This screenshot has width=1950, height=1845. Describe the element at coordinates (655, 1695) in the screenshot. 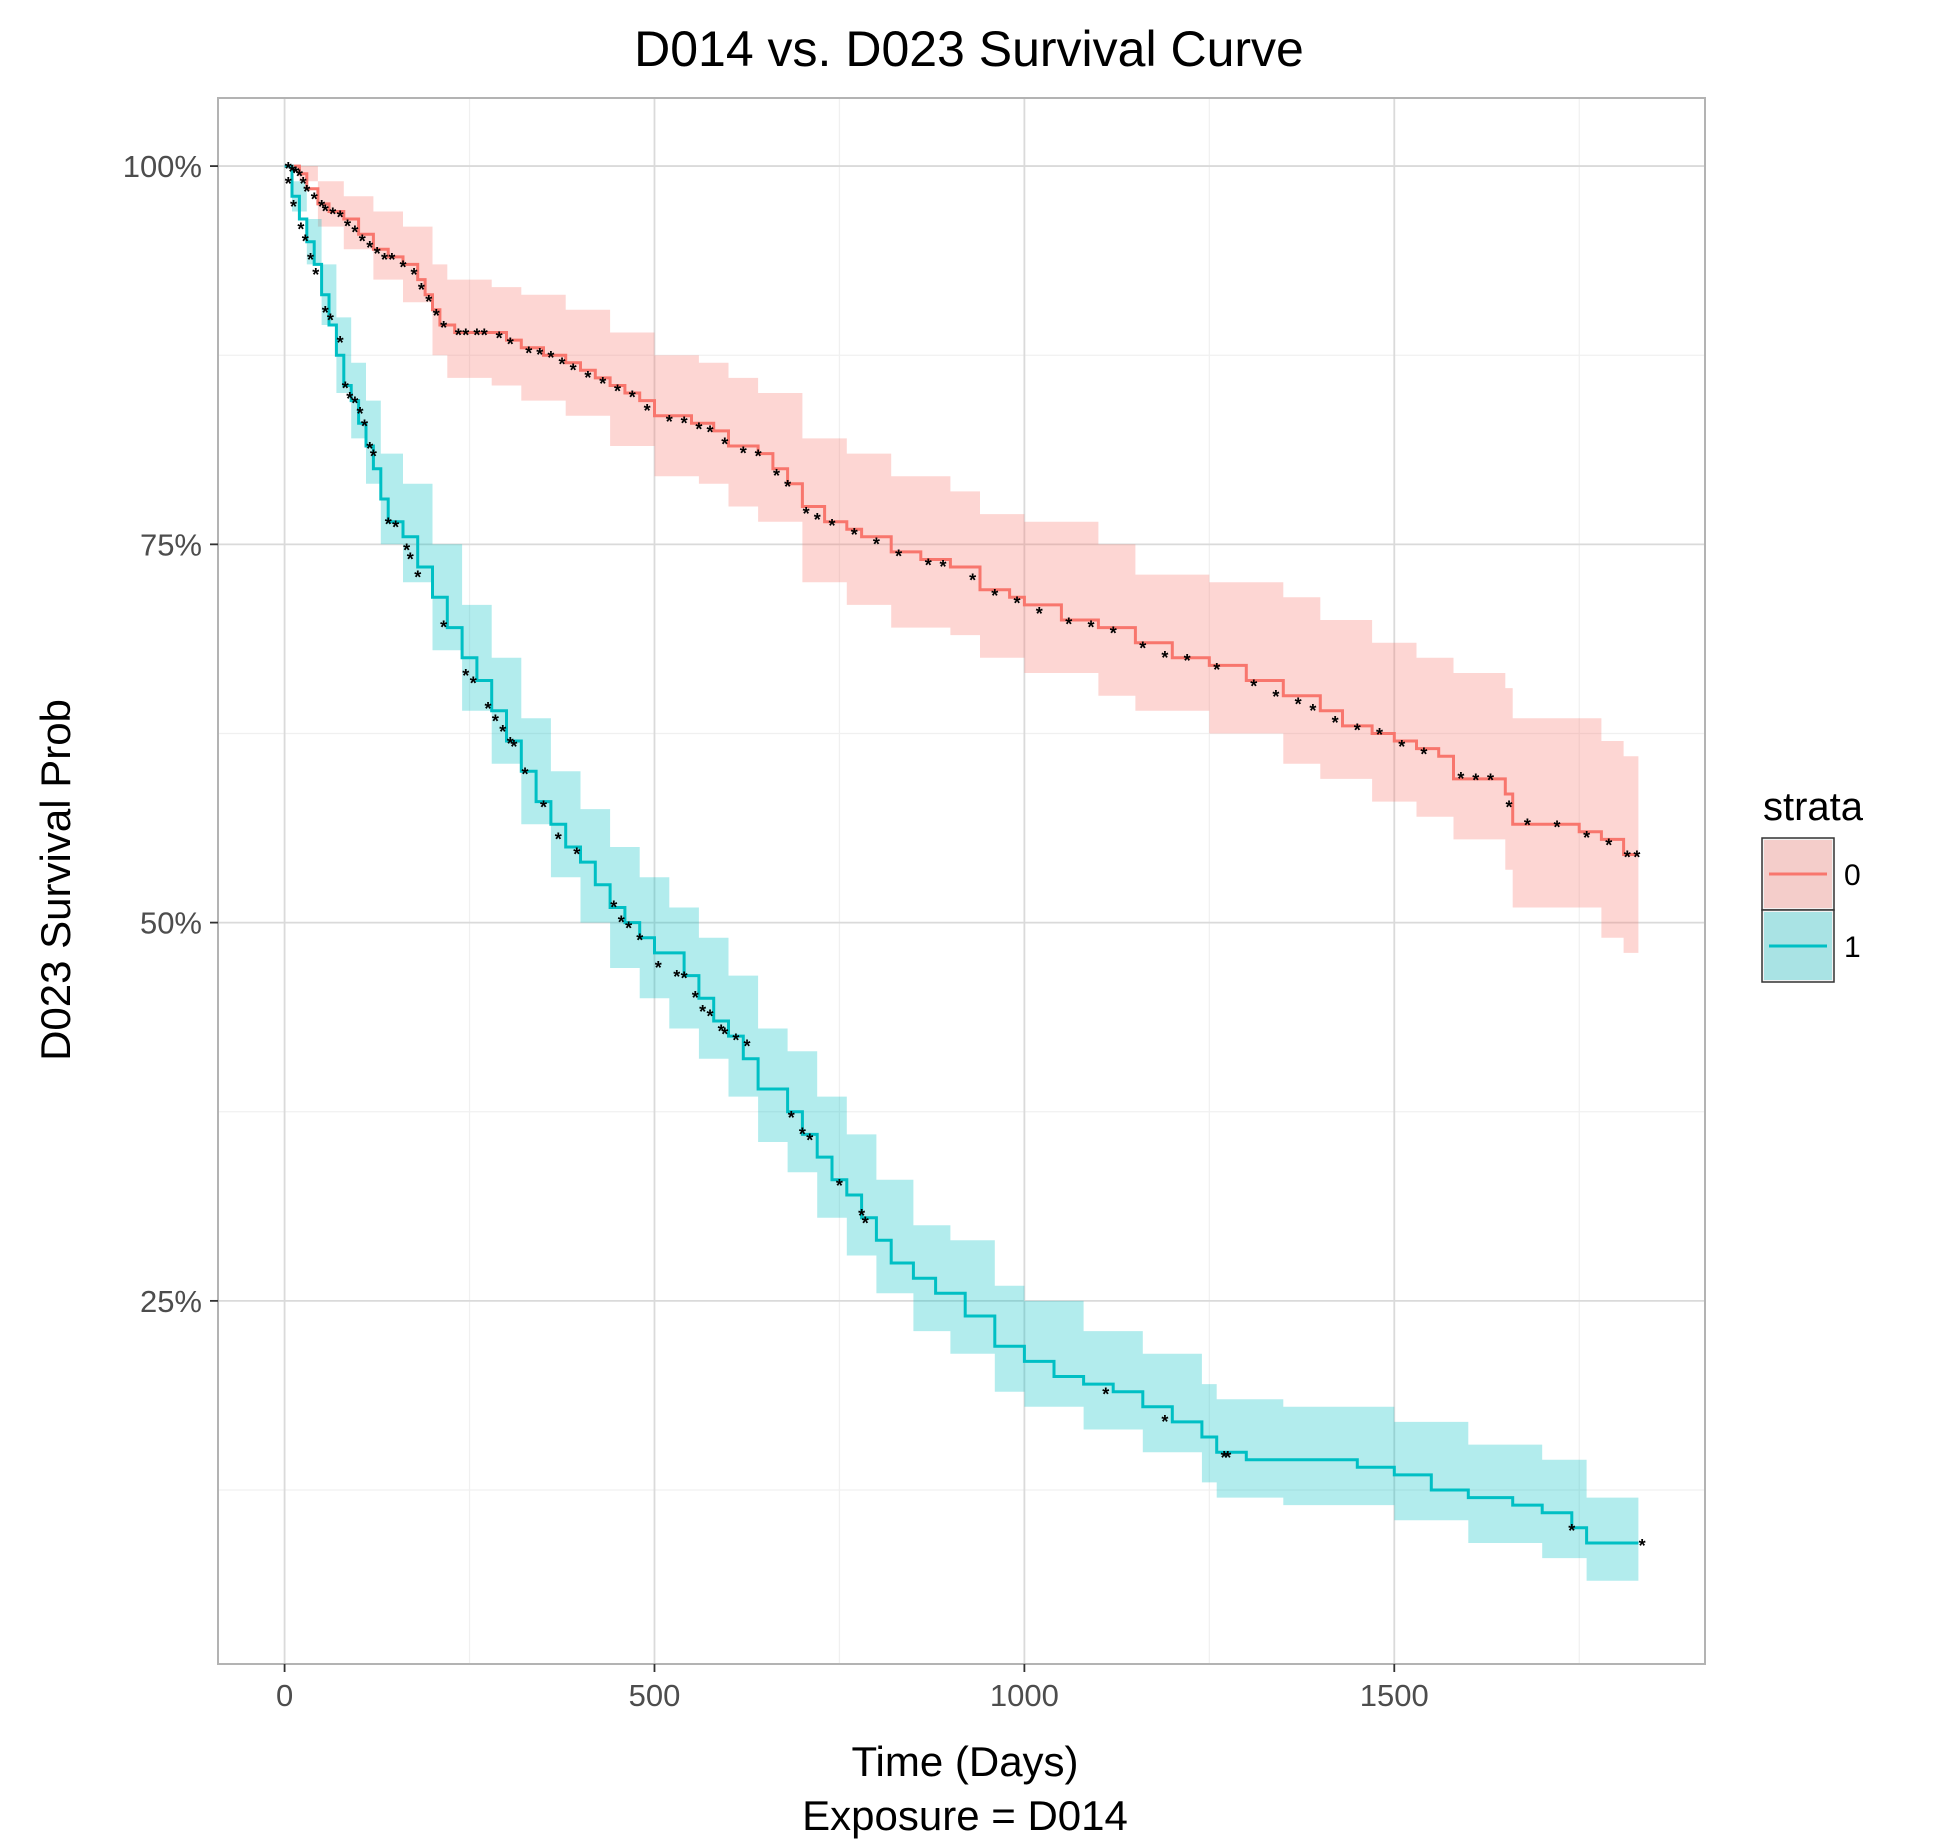

I see `x-tick-label: 500` at that location.